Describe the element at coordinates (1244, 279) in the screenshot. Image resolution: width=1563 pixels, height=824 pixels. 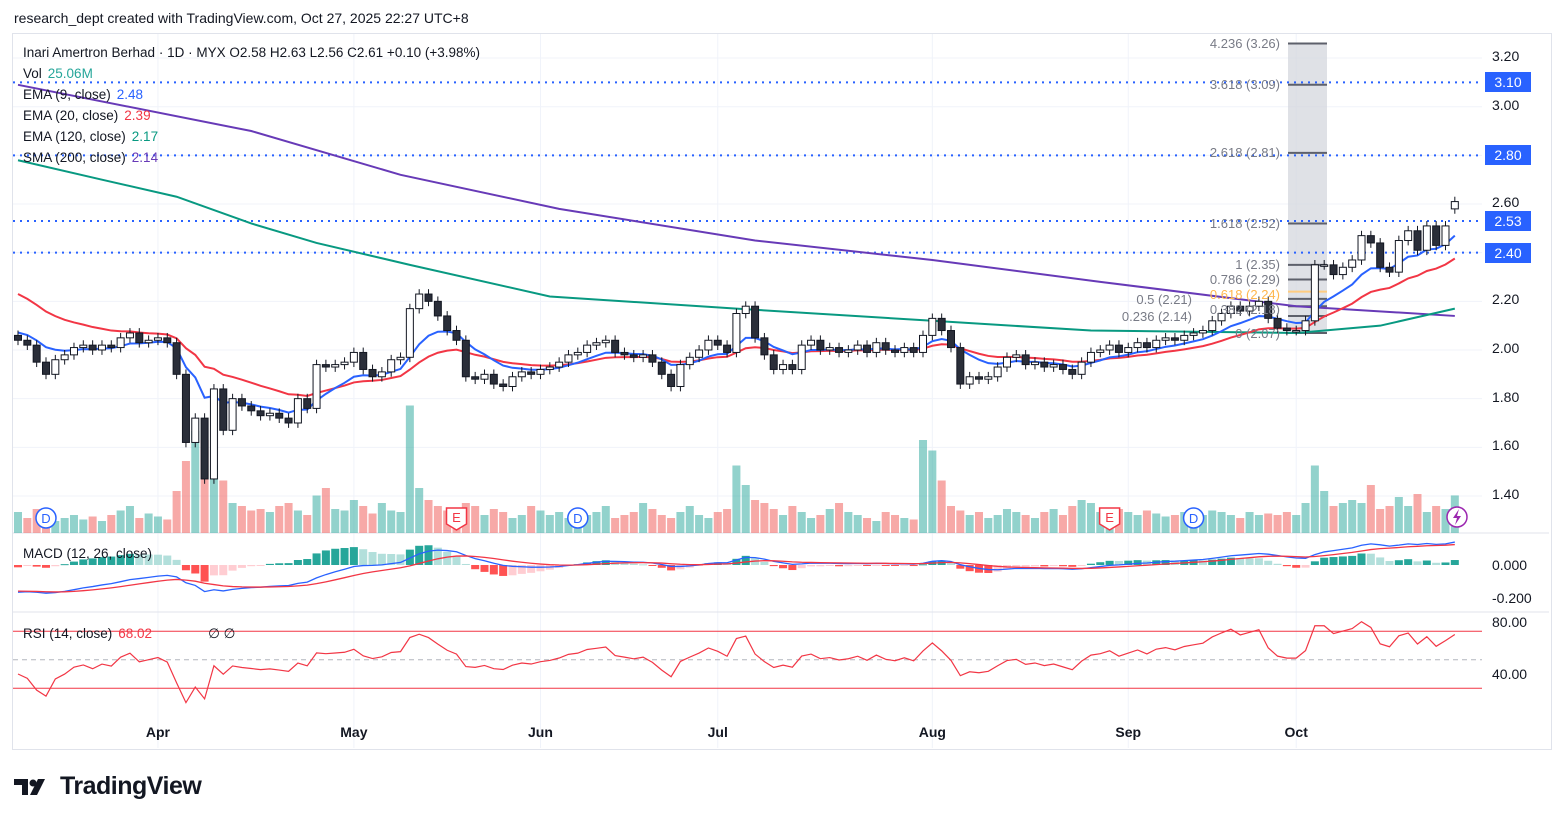
I see `fib-level-label: 0.786 (2.29)` at that location.